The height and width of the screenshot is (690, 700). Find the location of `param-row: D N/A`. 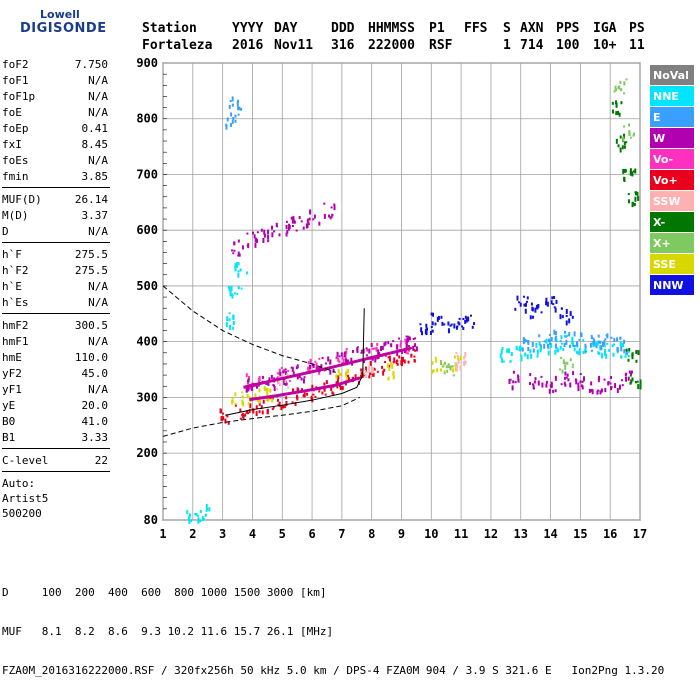

param-row: D N/A is located at coordinates (55, 232).